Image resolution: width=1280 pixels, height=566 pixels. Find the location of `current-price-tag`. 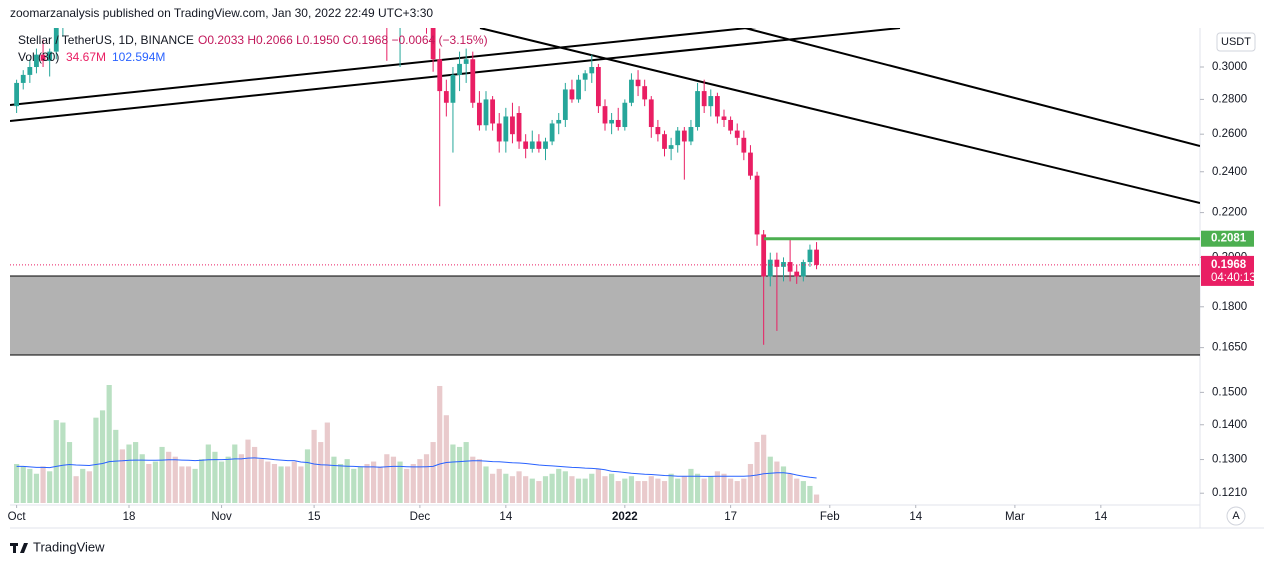

current-price-tag is located at coordinates (1227, 270).